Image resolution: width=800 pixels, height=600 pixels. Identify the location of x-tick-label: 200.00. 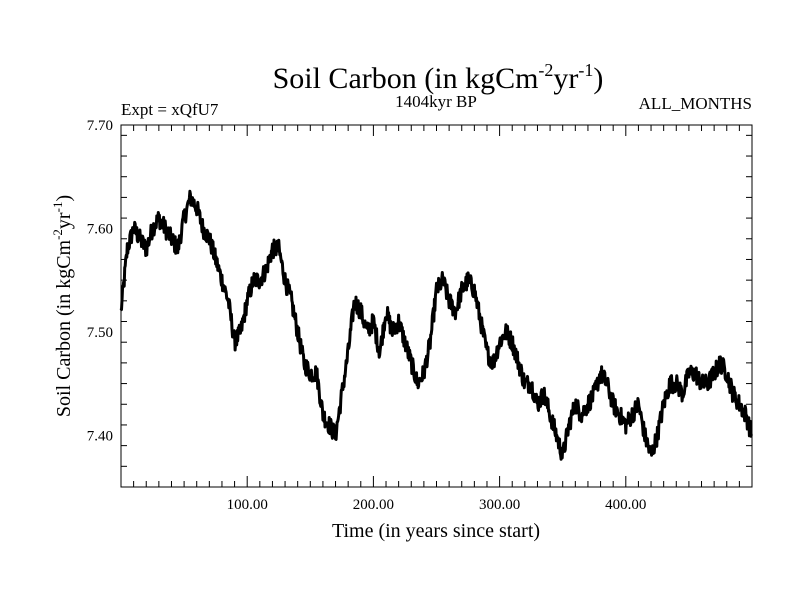
(373, 505).